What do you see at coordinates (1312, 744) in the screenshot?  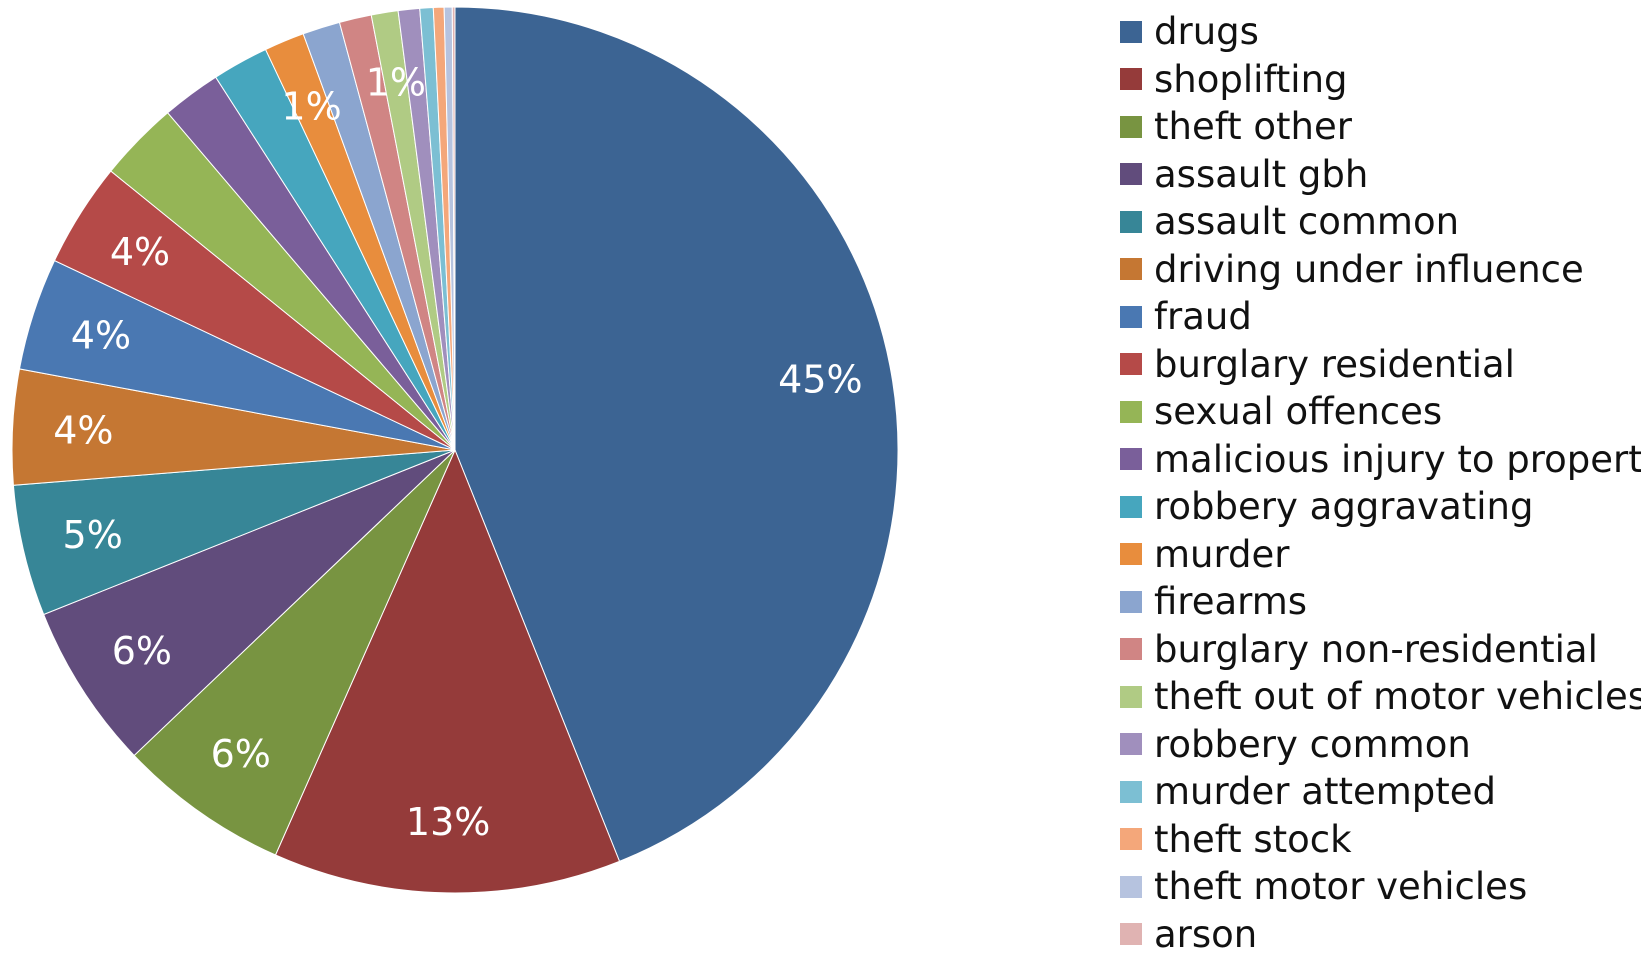 I see `legend-label: robbery common` at bounding box center [1312, 744].